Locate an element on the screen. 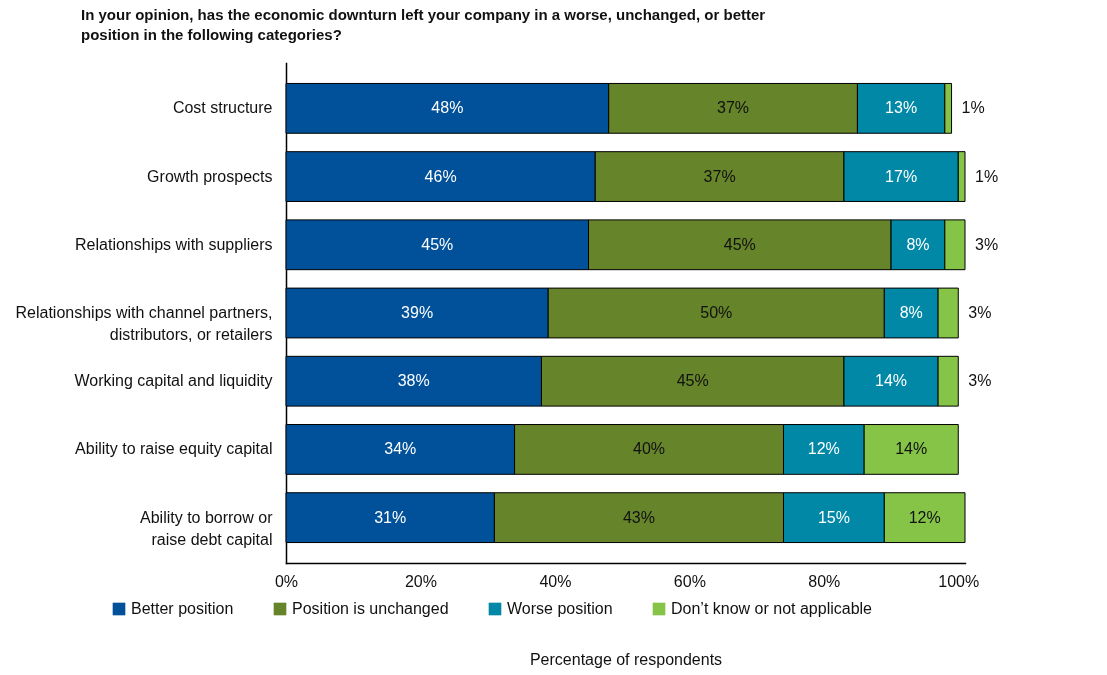 This screenshot has height=675, width=1107. data-label: 15% is located at coordinates (833, 517).